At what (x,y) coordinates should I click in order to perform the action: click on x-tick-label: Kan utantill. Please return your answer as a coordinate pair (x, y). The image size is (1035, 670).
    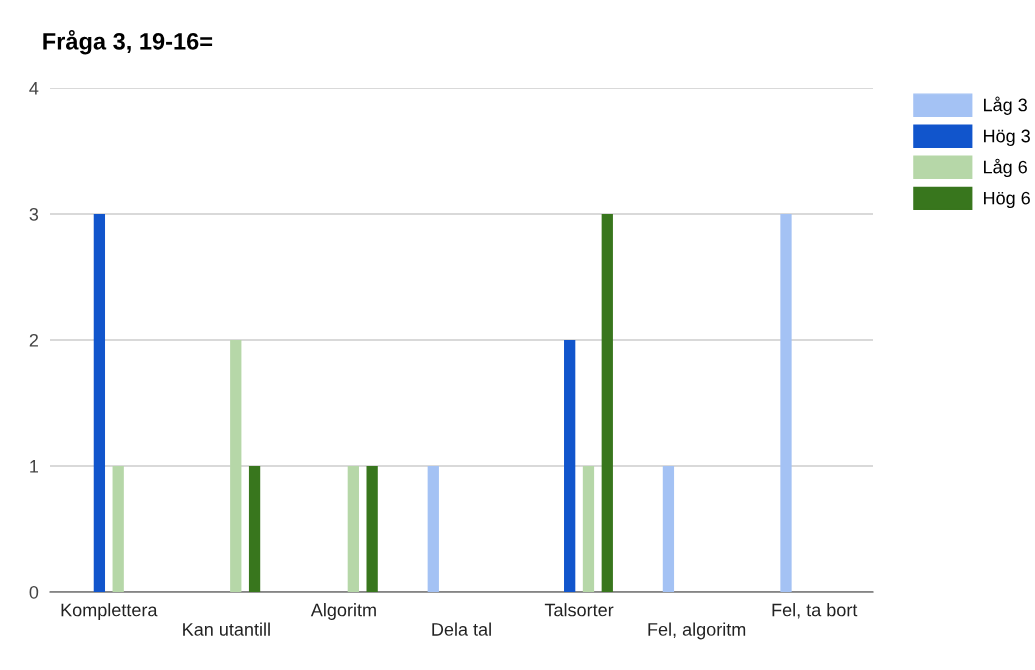
    Looking at the image, I should click on (226, 629).